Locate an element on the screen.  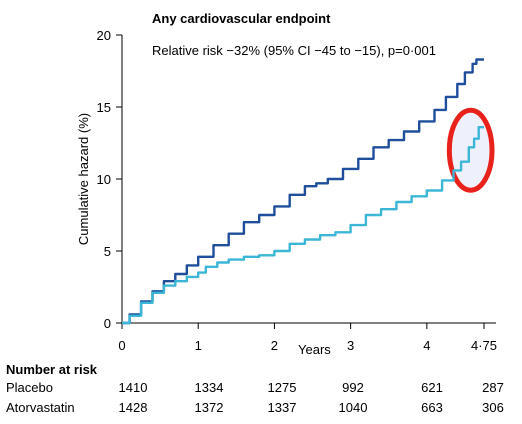
risk-cell: 992 is located at coordinates (353, 387).